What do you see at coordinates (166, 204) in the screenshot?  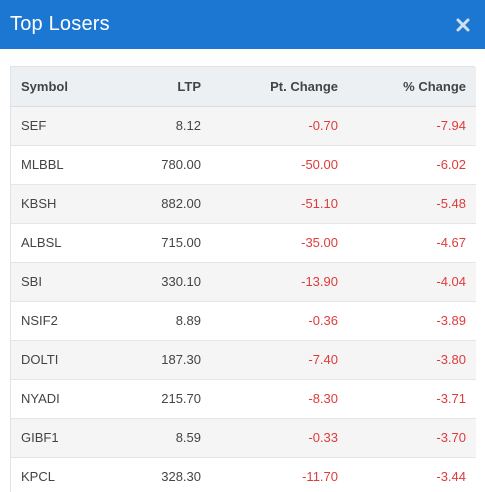 I see `cell-ltp: 882.00` at bounding box center [166, 204].